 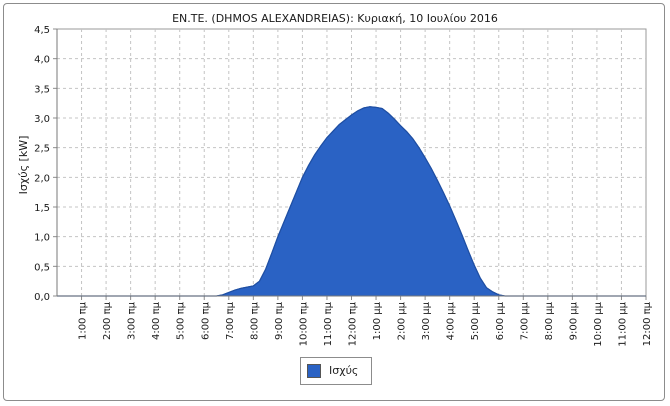 I want to click on x-tick-label: 9:00 μμ, so click(x=573, y=320).